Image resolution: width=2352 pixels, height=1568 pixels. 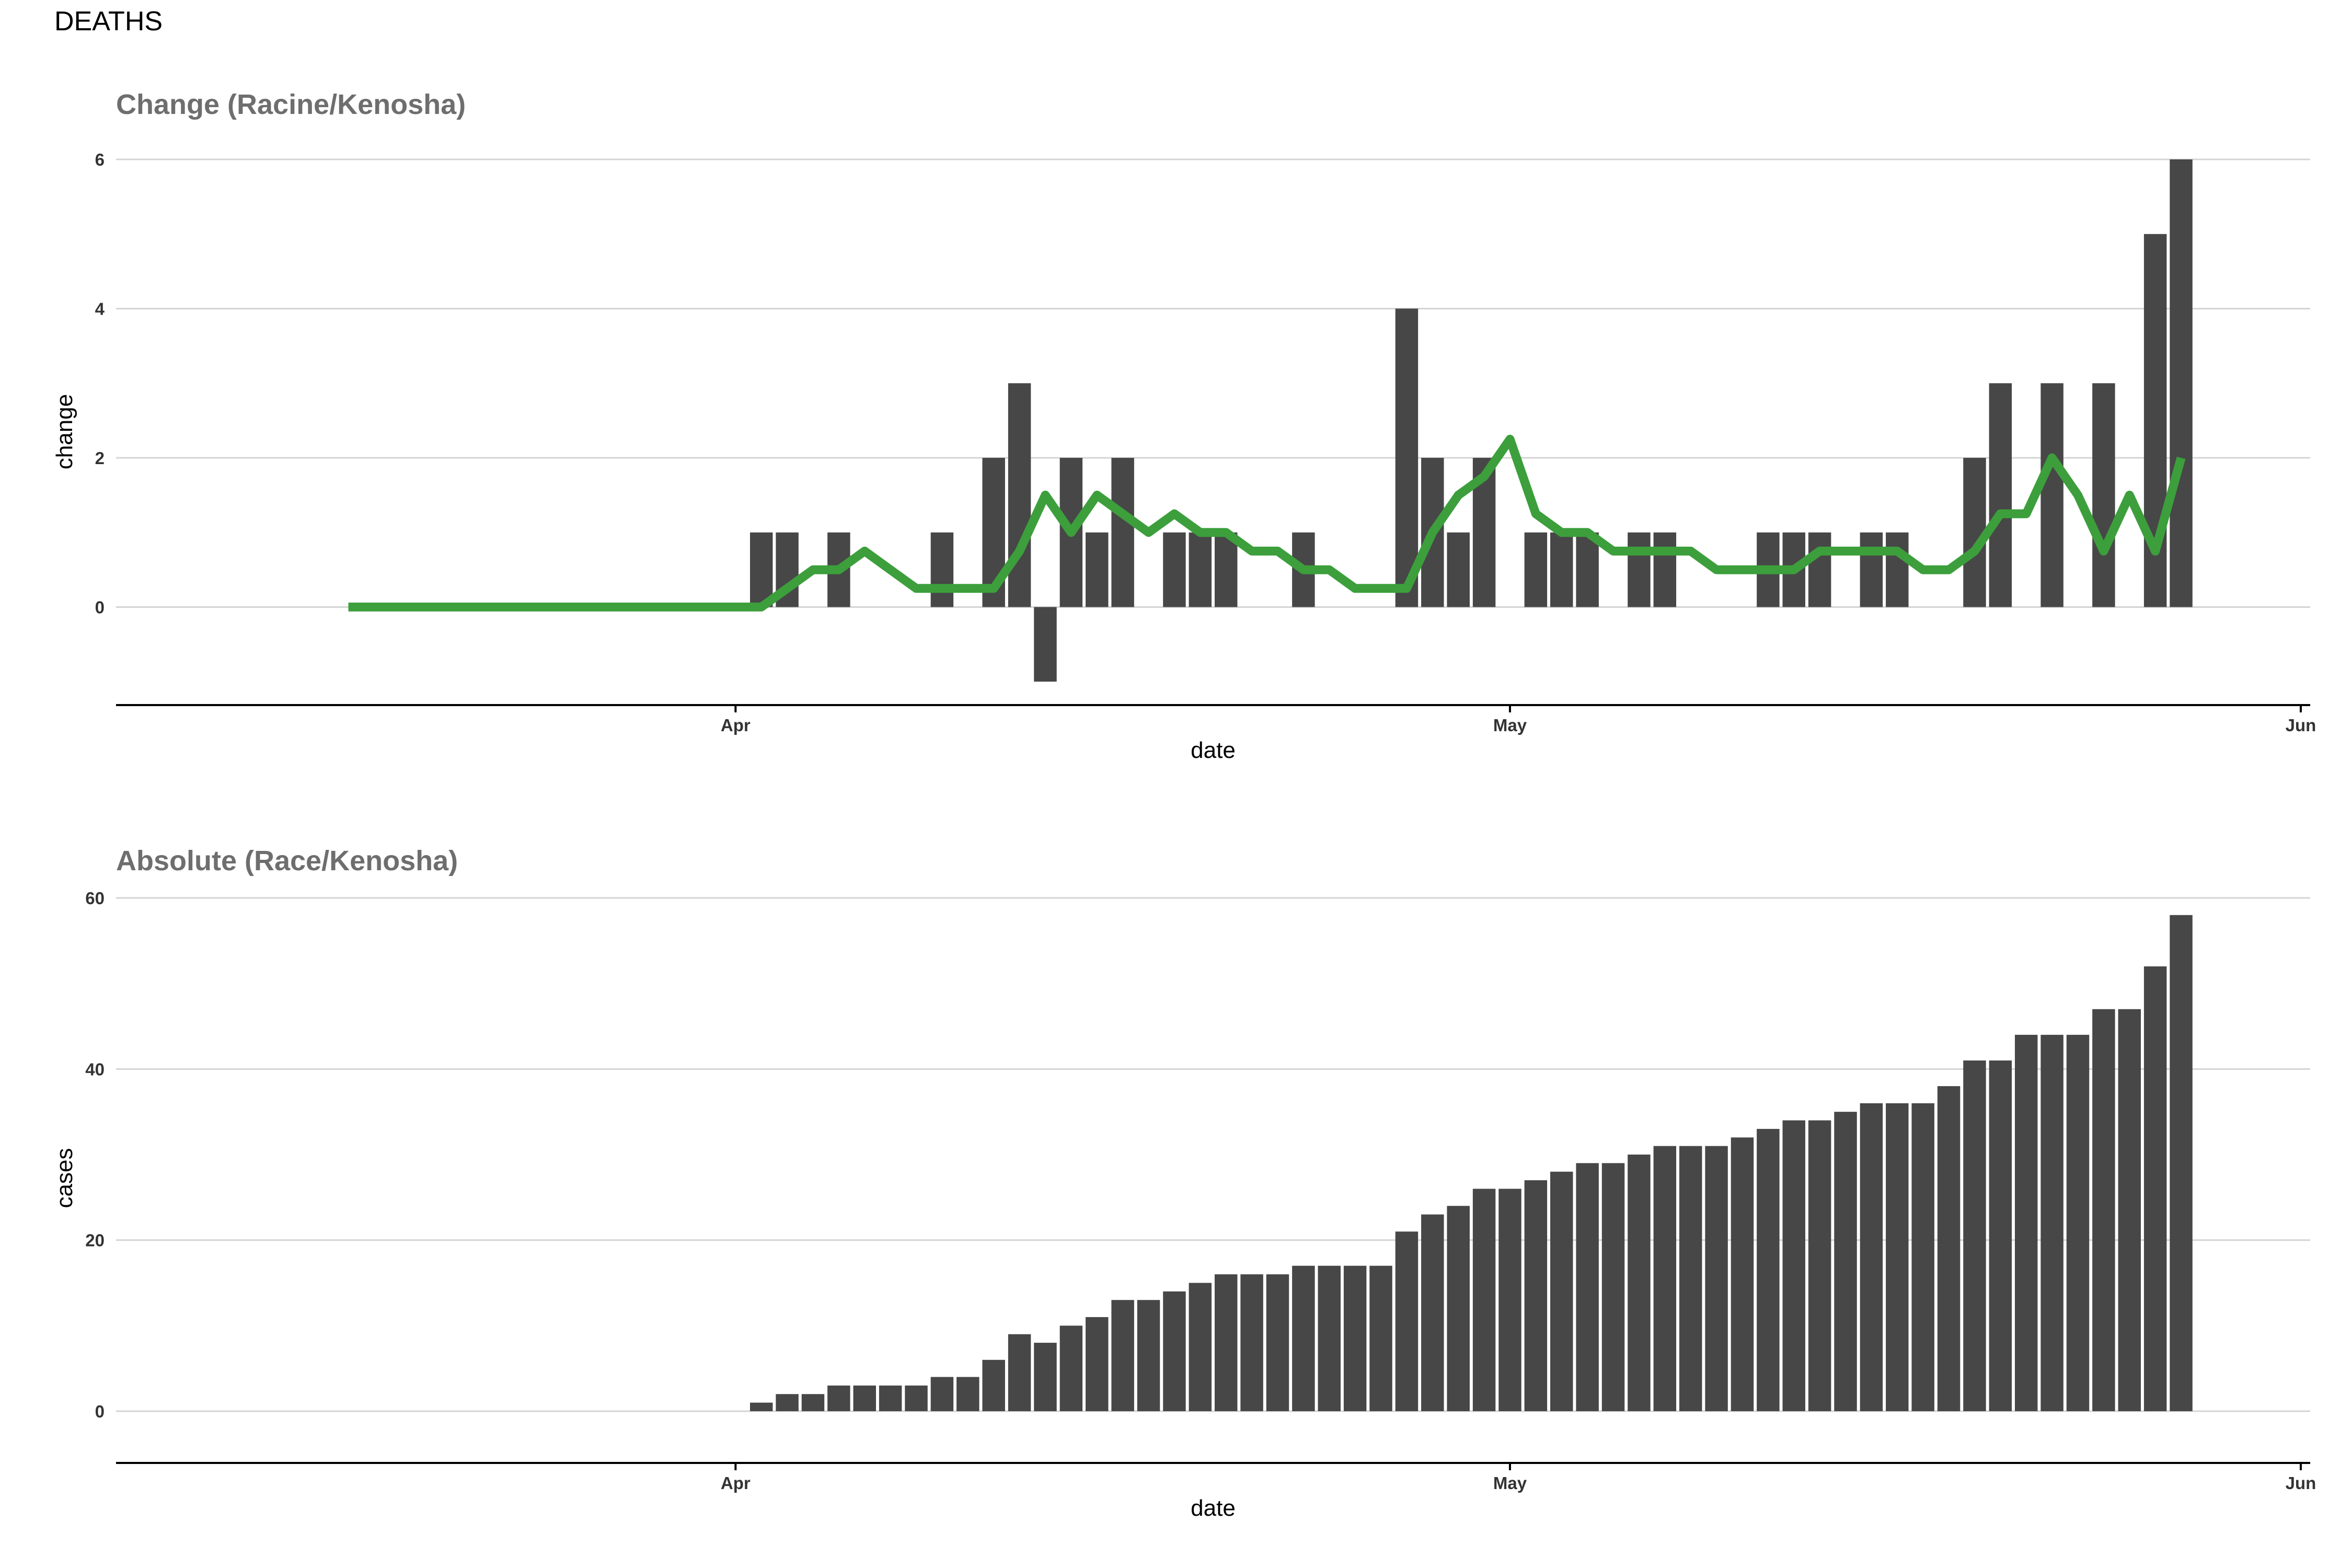 What do you see at coordinates (100, 308) in the screenshot?
I see `change-y-tick-label: 4` at bounding box center [100, 308].